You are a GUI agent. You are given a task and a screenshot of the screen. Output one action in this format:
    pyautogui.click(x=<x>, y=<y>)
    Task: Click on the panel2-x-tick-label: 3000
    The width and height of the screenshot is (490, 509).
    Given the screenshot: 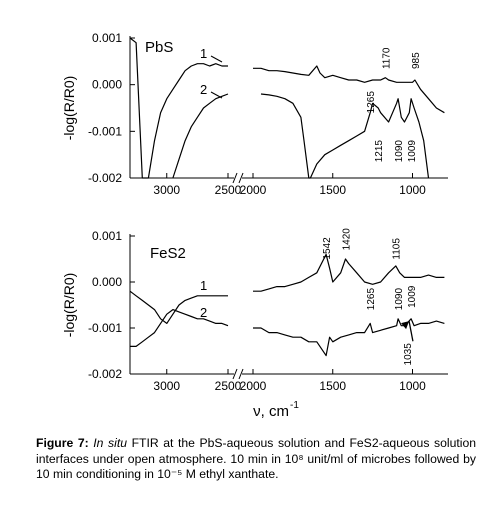 What is the action you would take?
    pyautogui.click(x=166, y=386)
    